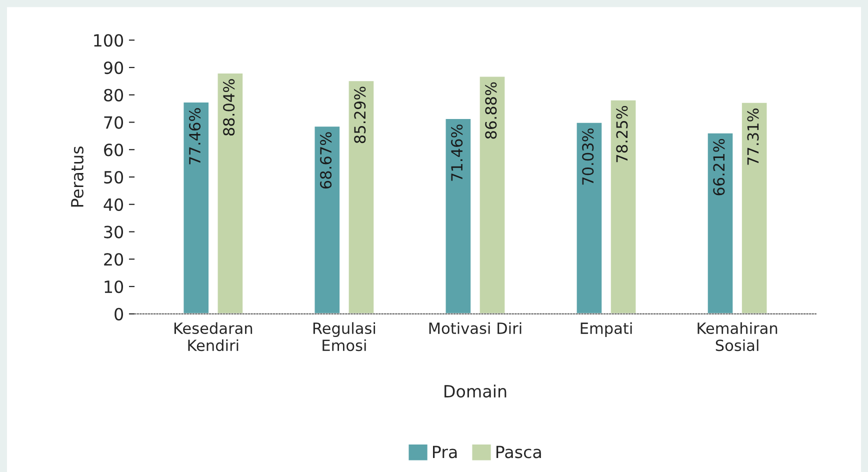 The height and width of the screenshot is (472, 868). I want to click on y-tick-label: 10, so click(114, 287).